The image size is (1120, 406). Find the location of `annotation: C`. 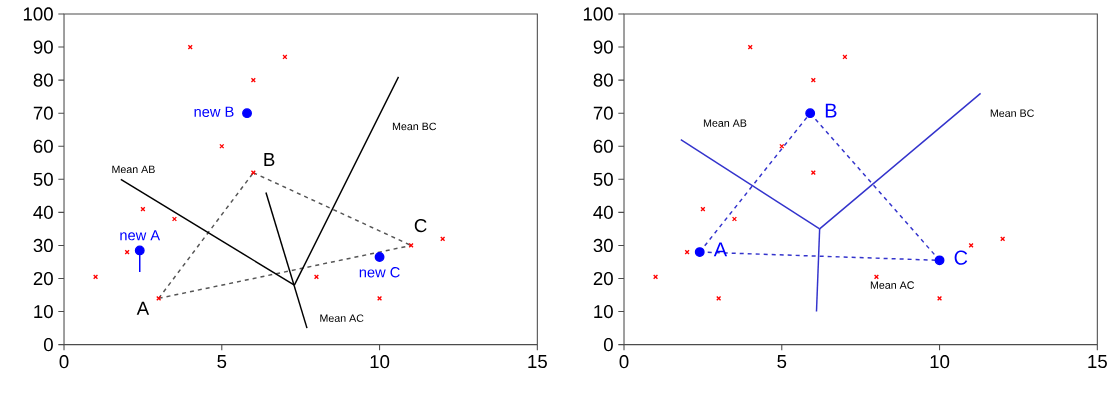

annotation: C is located at coordinates (420, 225).